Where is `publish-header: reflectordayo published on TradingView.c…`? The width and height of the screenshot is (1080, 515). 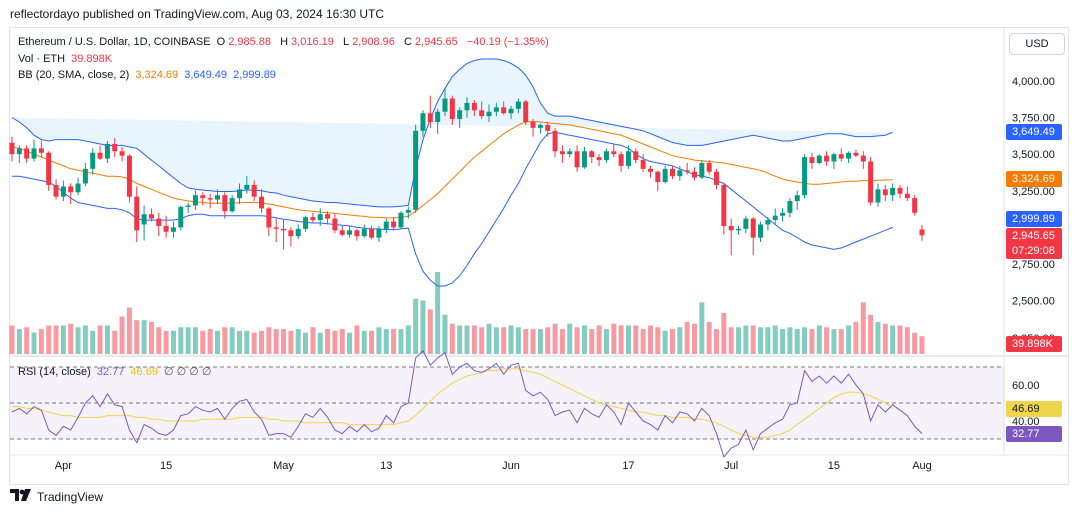
publish-header: reflectordayo published on TradingView.c… is located at coordinates (197, 14).